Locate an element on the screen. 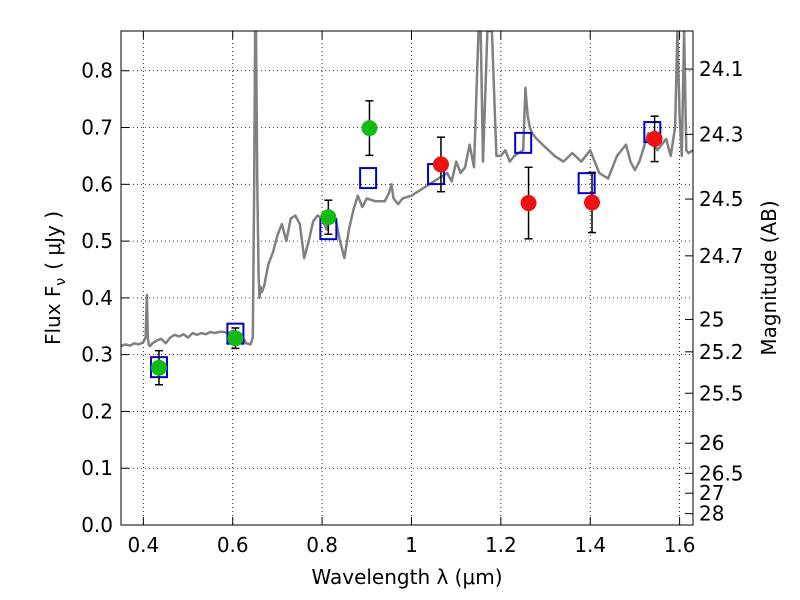 This screenshot has height=600, width=800. y2-tick-label: 26 is located at coordinates (711, 443).